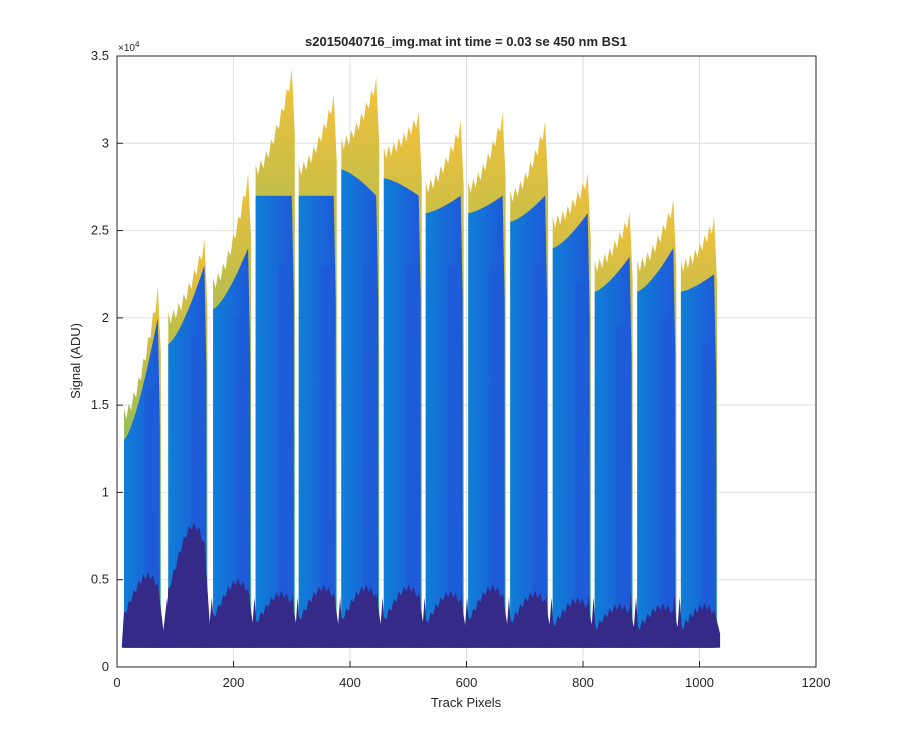 The image size is (900, 755). Describe the element at coordinates (137, 44) in the screenshot. I see `exponent-power: 4` at that location.